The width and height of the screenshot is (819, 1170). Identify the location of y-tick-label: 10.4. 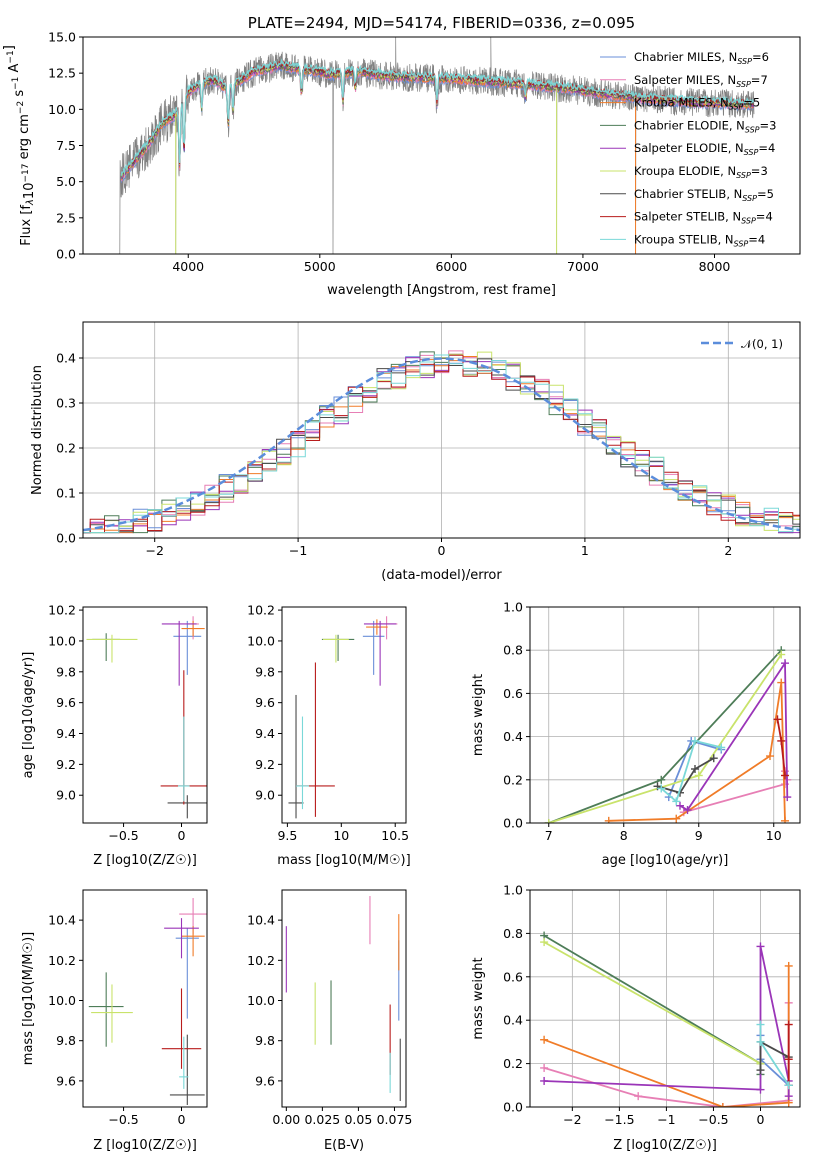
(62, 920).